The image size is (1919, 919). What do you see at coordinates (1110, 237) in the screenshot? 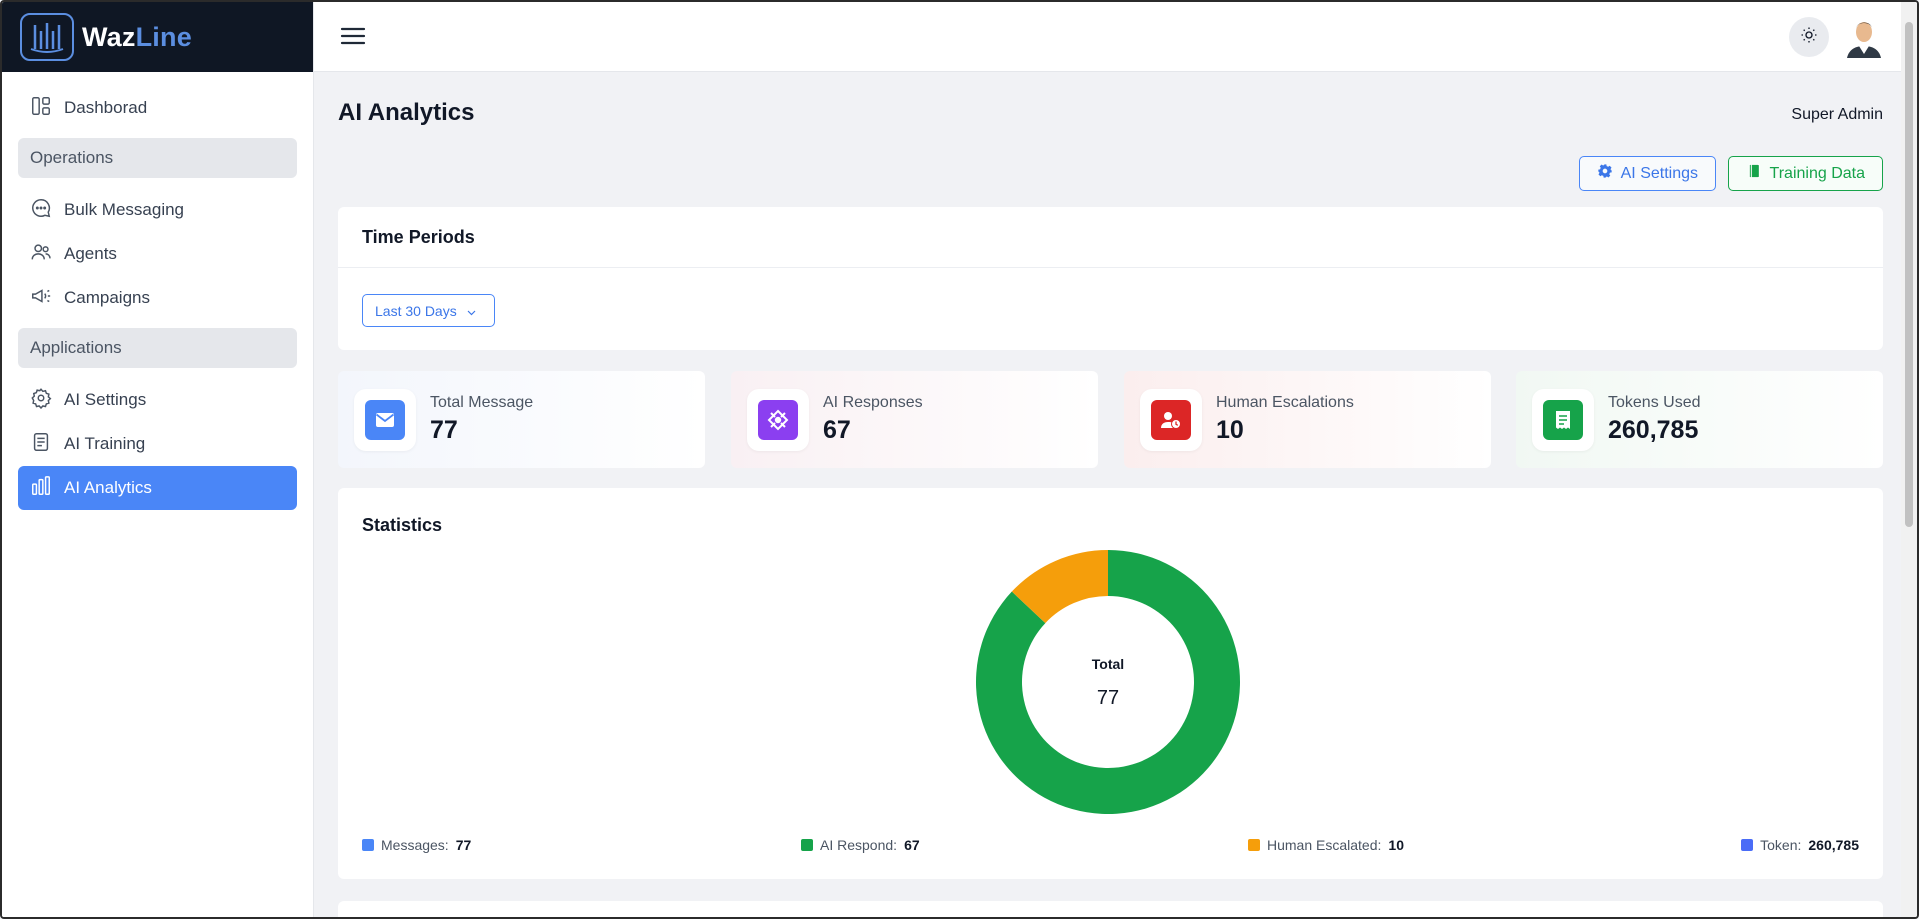
I see `time-periods-title: Time Periods` at bounding box center [1110, 237].